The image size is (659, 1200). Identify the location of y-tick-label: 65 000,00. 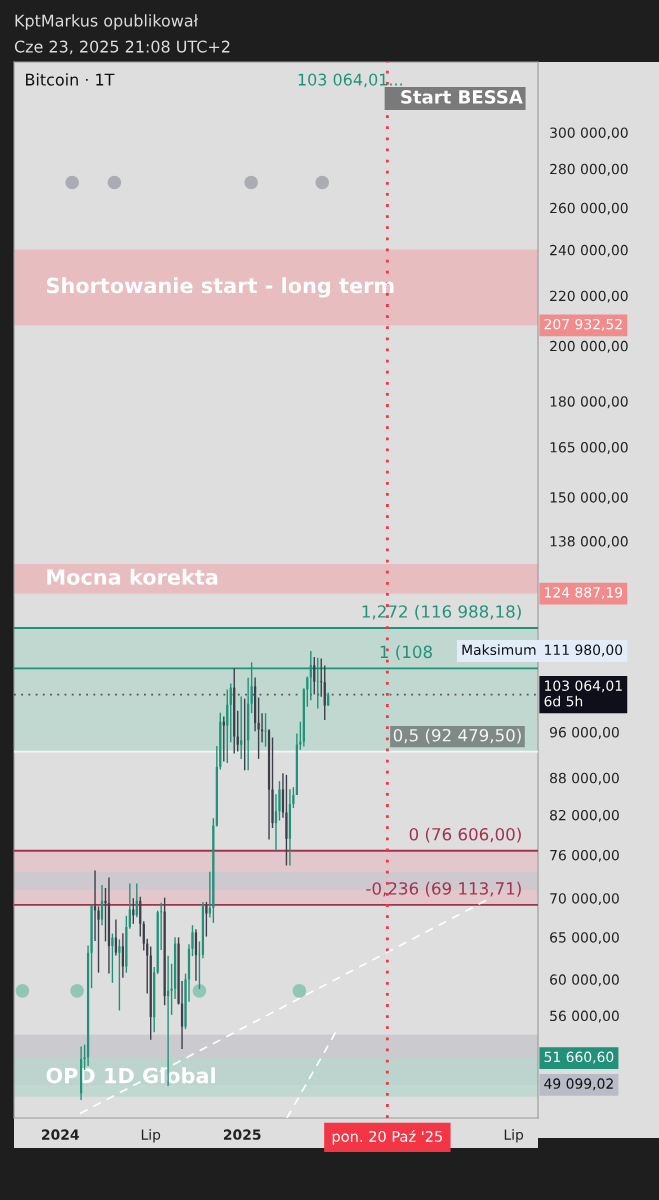
(584, 938).